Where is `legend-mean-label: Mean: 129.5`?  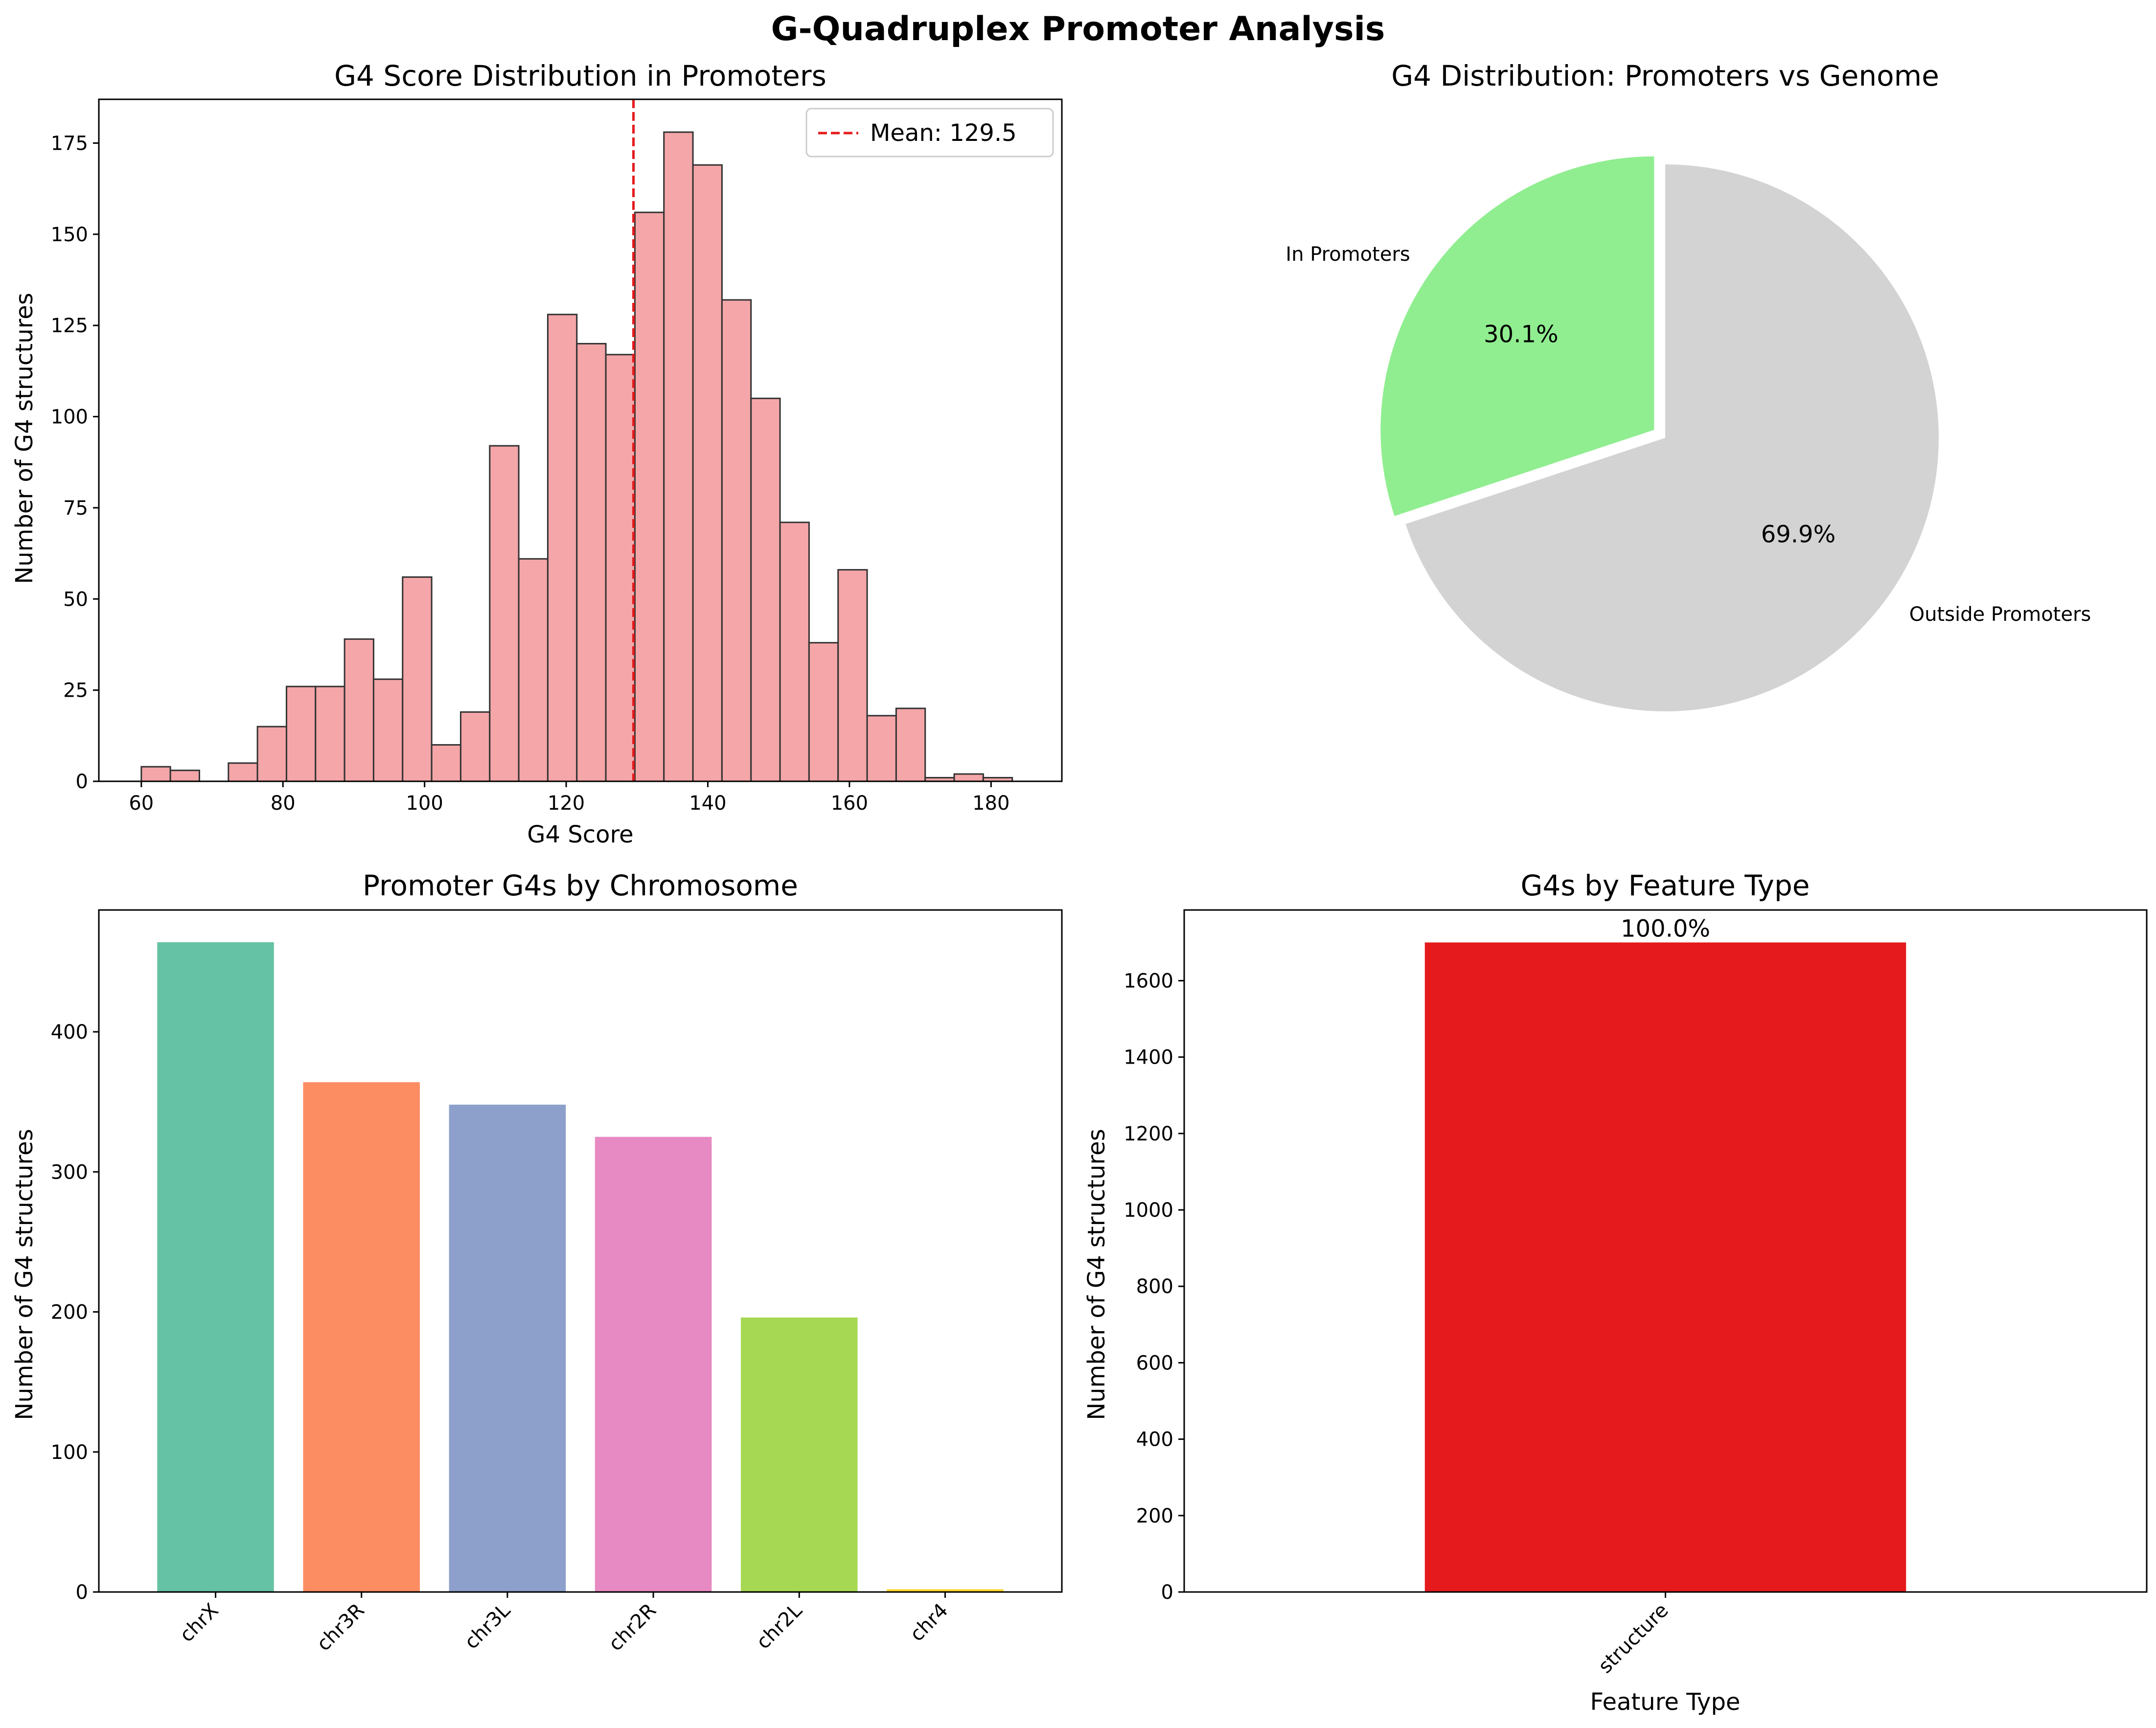 legend-mean-label: Mean: 129.5 is located at coordinates (943, 133).